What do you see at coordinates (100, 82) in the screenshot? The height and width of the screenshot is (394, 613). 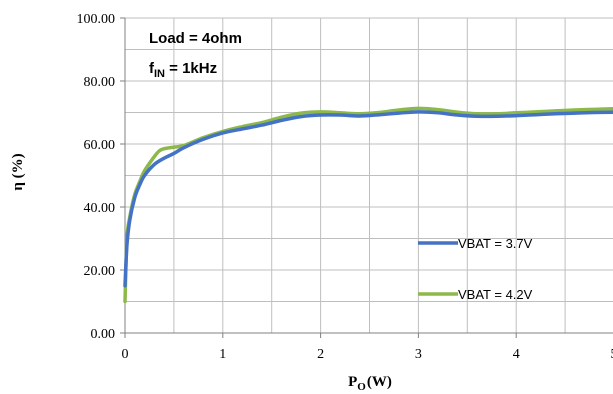 I see `y-tick-label: 80.00` at bounding box center [100, 82].